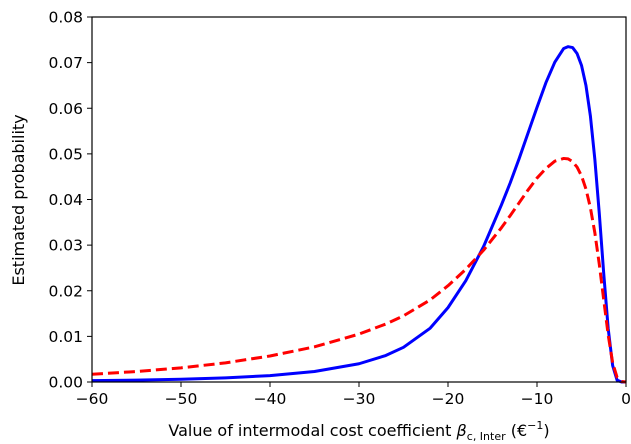  Describe the element at coordinates (461, 430) in the screenshot. I see `x-axis-label-symbol: β` at that location.